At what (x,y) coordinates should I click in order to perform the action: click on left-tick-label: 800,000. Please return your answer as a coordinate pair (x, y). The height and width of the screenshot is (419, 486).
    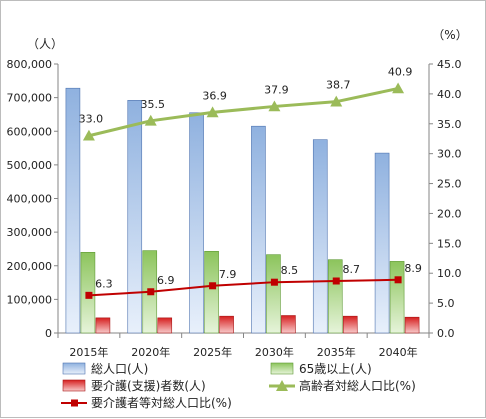
    Looking at the image, I should click on (30, 64).